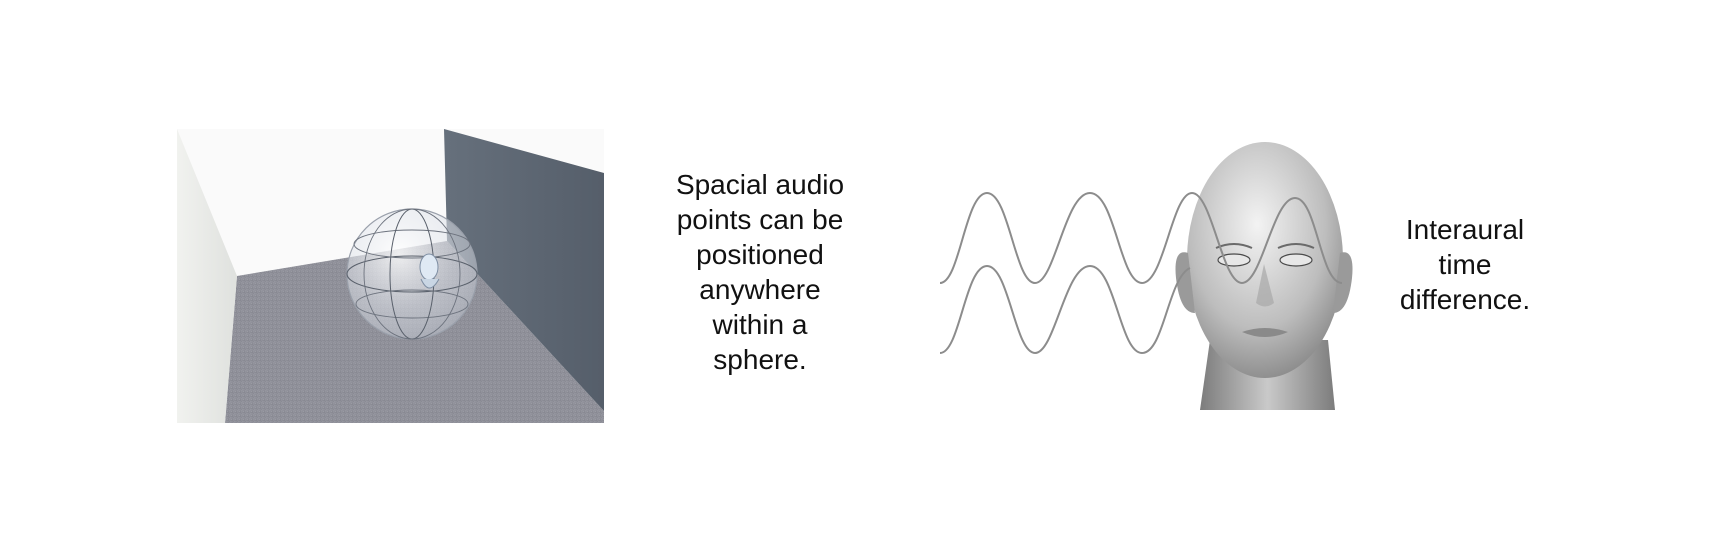 Image resolution: width=1728 pixels, height=540 pixels. I want to click on room-sphere-illustration, so click(390, 276).